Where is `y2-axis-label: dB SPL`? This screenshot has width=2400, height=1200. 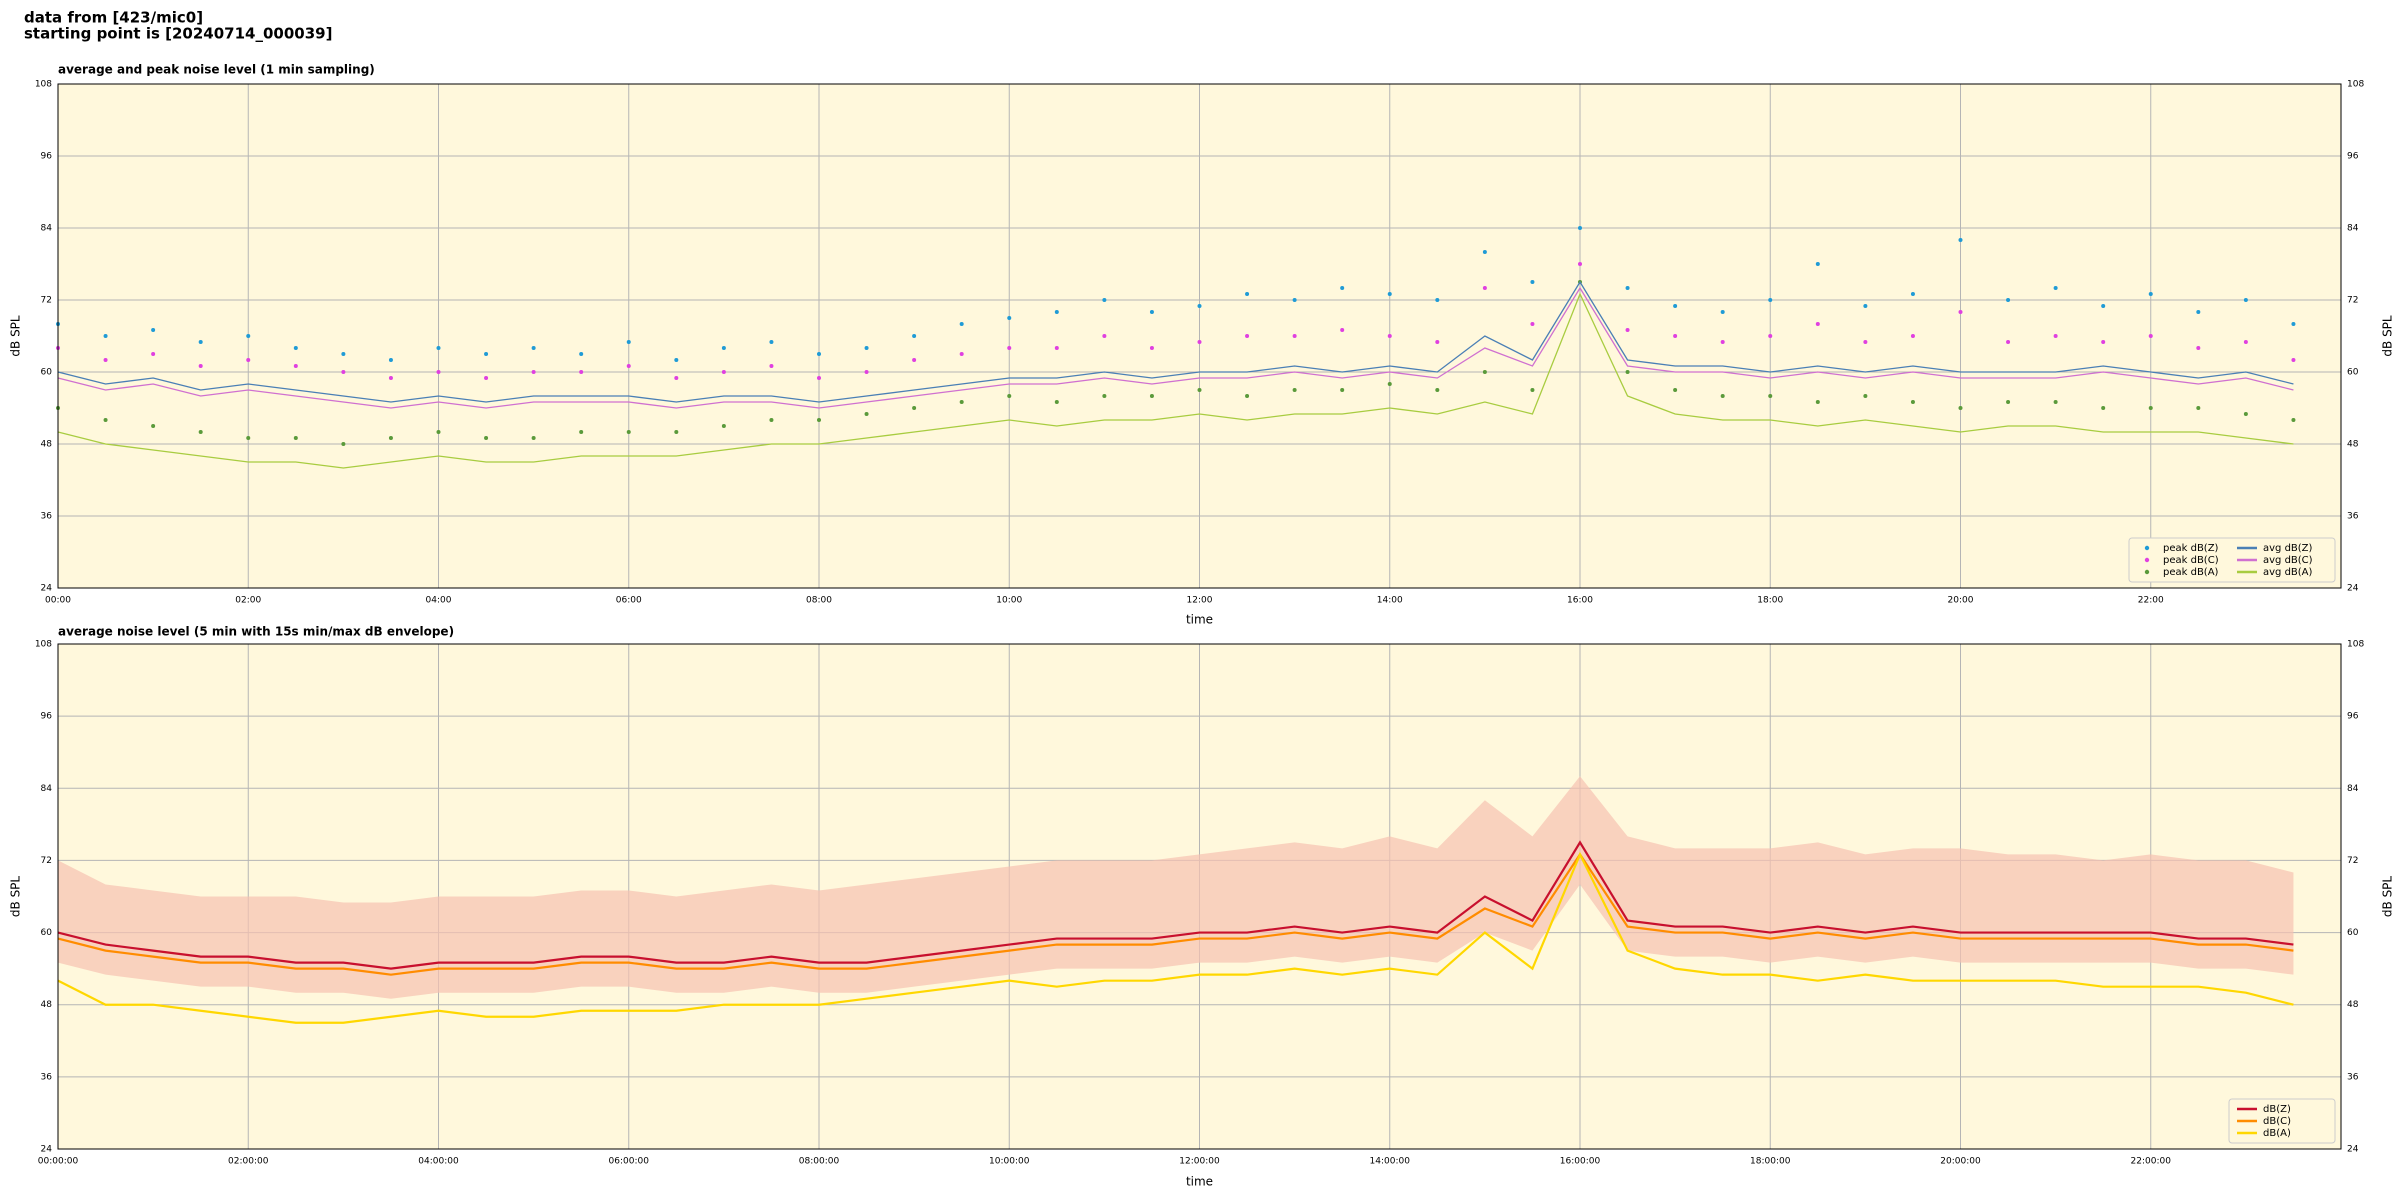
y2-axis-label: dB SPL is located at coordinates (2388, 897).